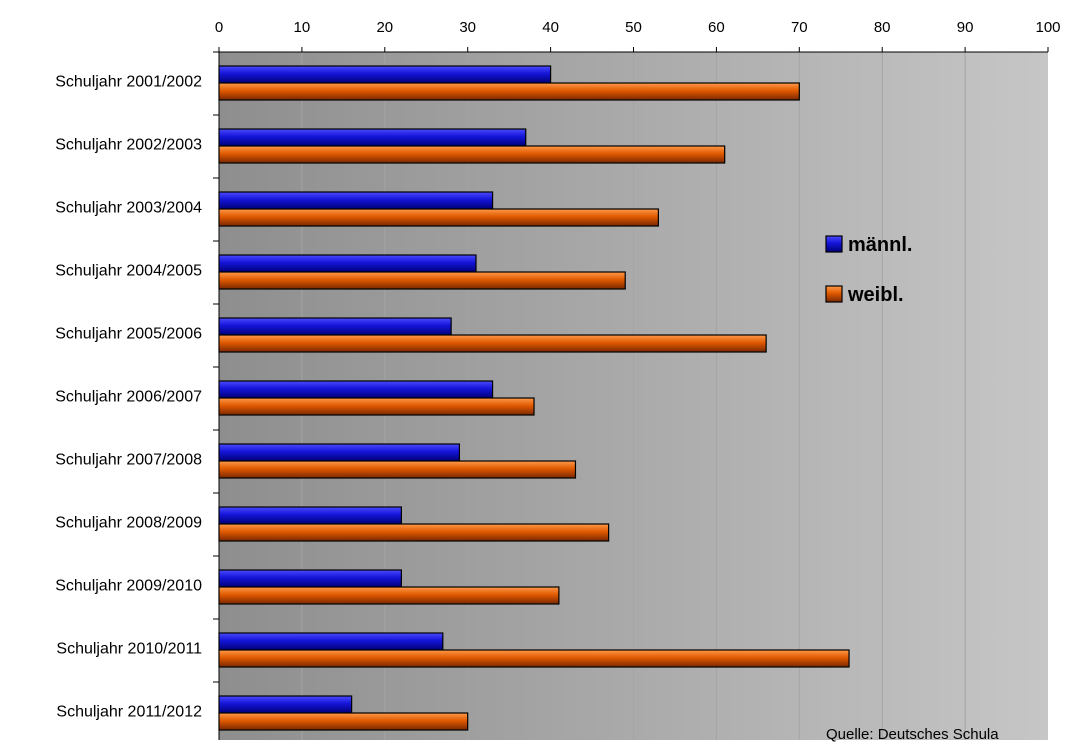 This screenshot has width=1067, height=743. Describe the element at coordinates (302, 27) in the screenshot. I see `x-tick-label-1: 10` at that location.